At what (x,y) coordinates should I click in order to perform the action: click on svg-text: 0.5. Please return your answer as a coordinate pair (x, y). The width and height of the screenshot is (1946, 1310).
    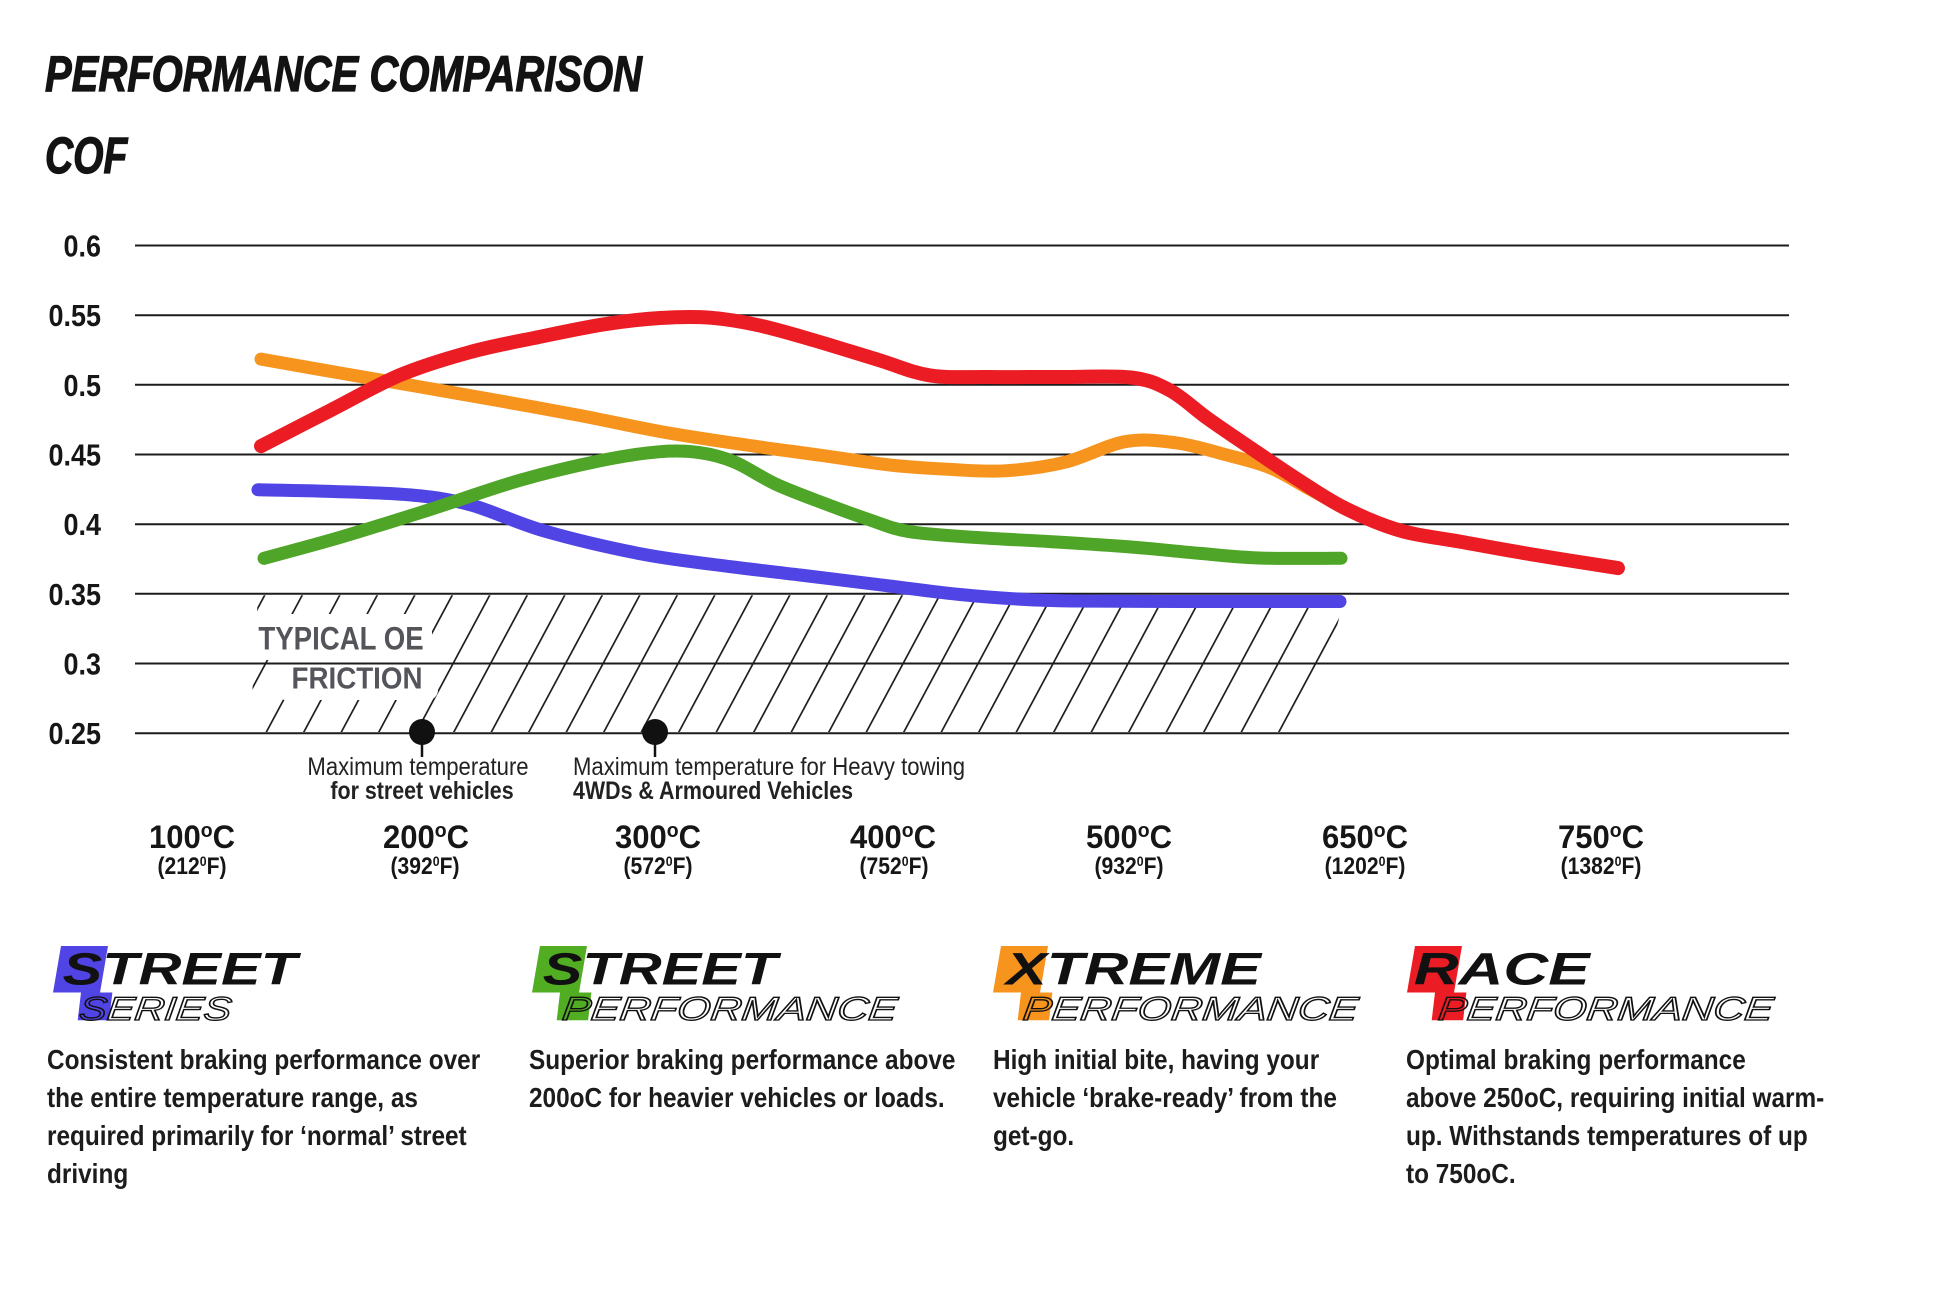
    Looking at the image, I should click on (82, 386).